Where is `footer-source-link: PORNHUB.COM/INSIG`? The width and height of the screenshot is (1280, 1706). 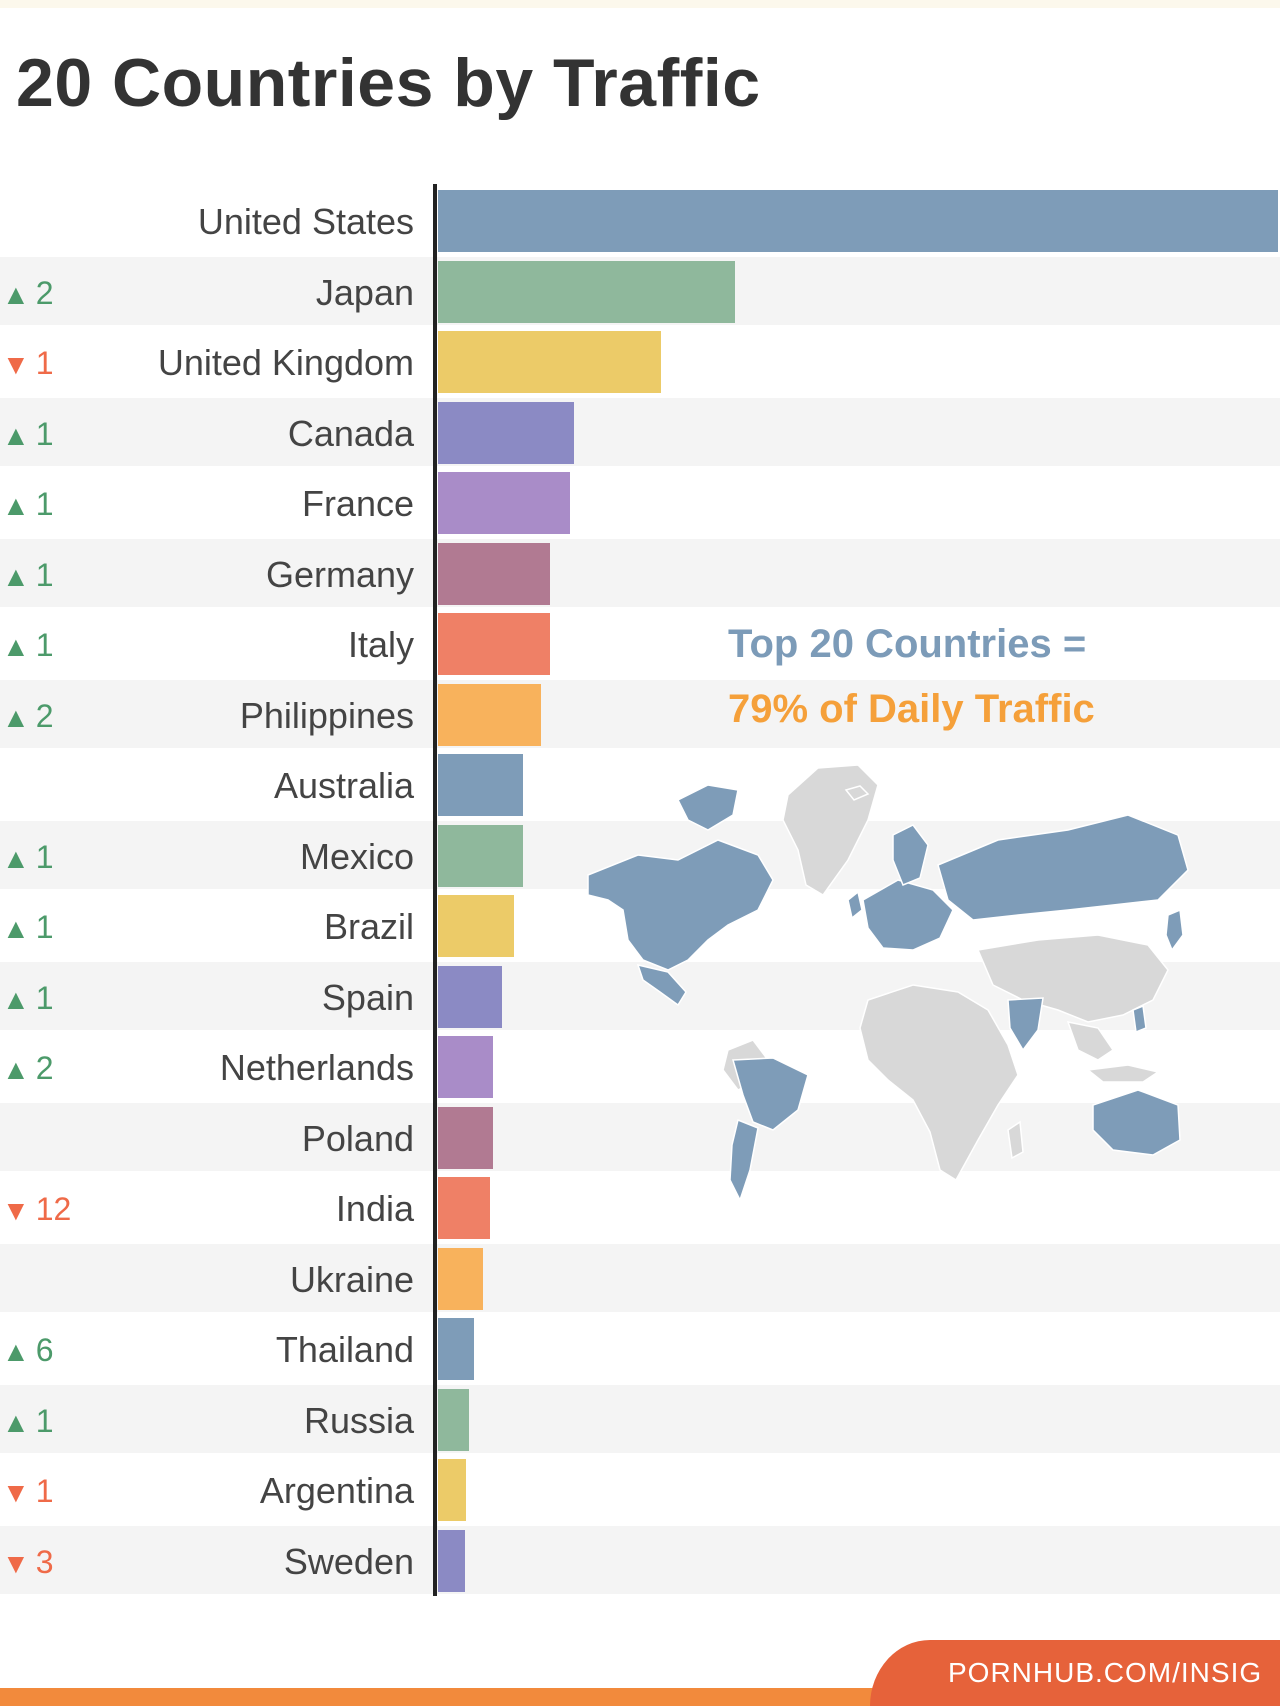 footer-source-link: PORNHUB.COM/INSIG is located at coordinates (1105, 1672).